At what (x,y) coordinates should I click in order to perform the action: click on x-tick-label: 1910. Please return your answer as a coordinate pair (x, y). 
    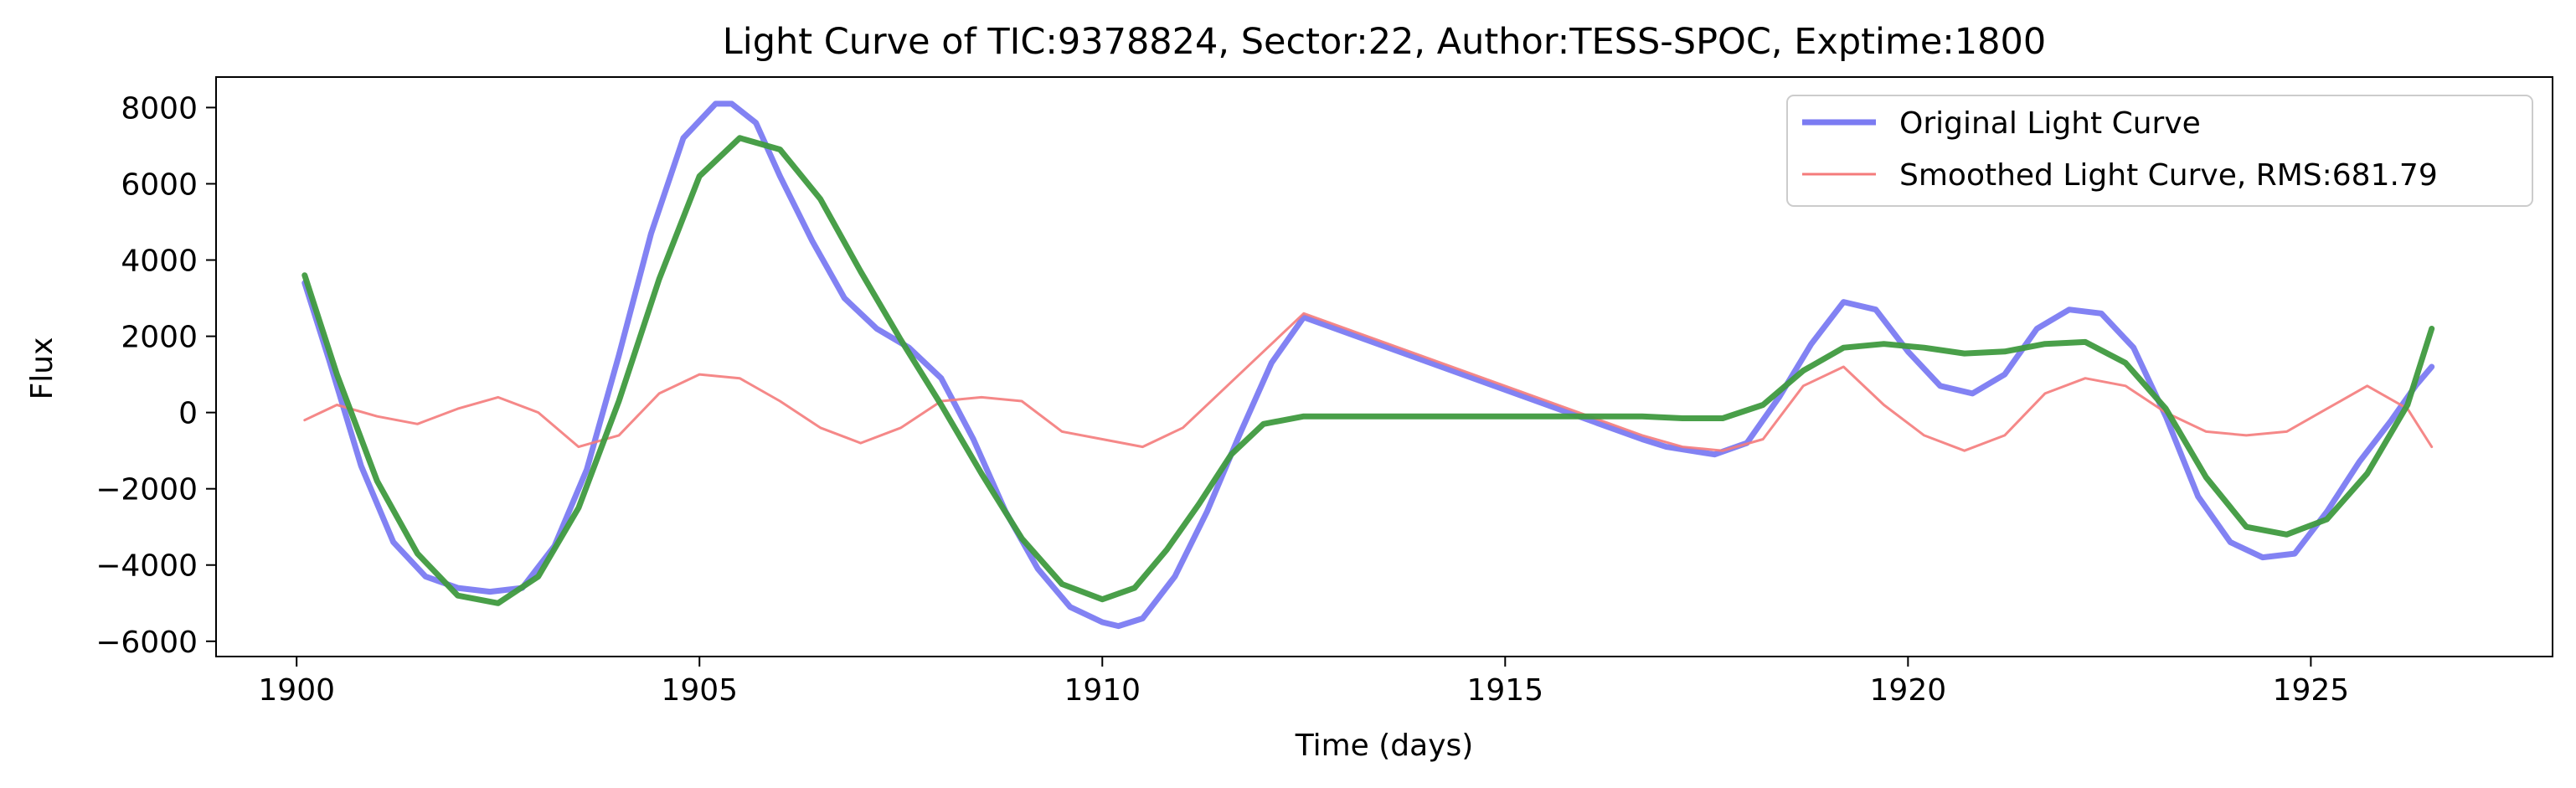
    Looking at the image, I should click on (1102, 690).